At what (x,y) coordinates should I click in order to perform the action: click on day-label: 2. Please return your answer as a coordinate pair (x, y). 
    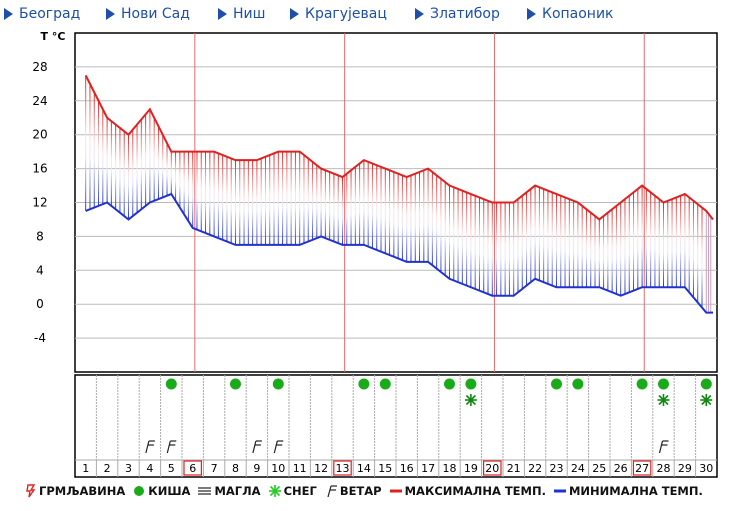
    Looking at the image, I should click on (107, 468).